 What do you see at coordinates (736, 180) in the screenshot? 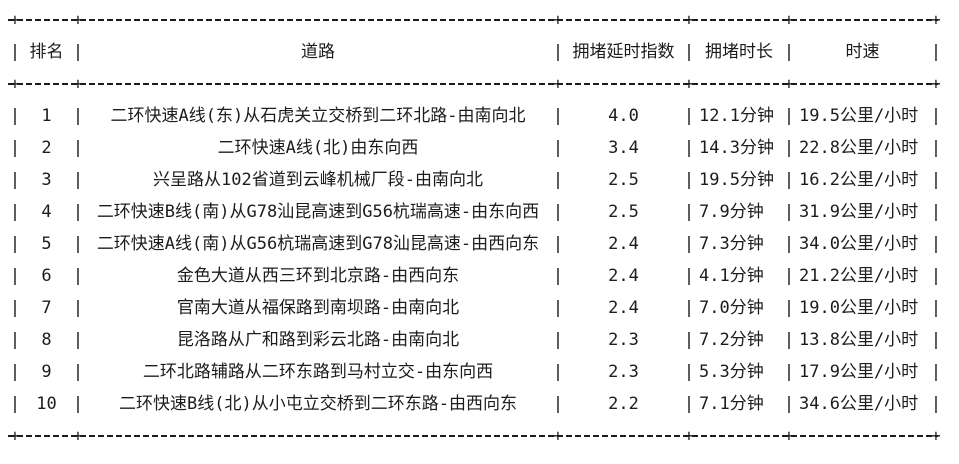
I see `cell-duration: 19.5分钟` at bounding box center [736, 180].